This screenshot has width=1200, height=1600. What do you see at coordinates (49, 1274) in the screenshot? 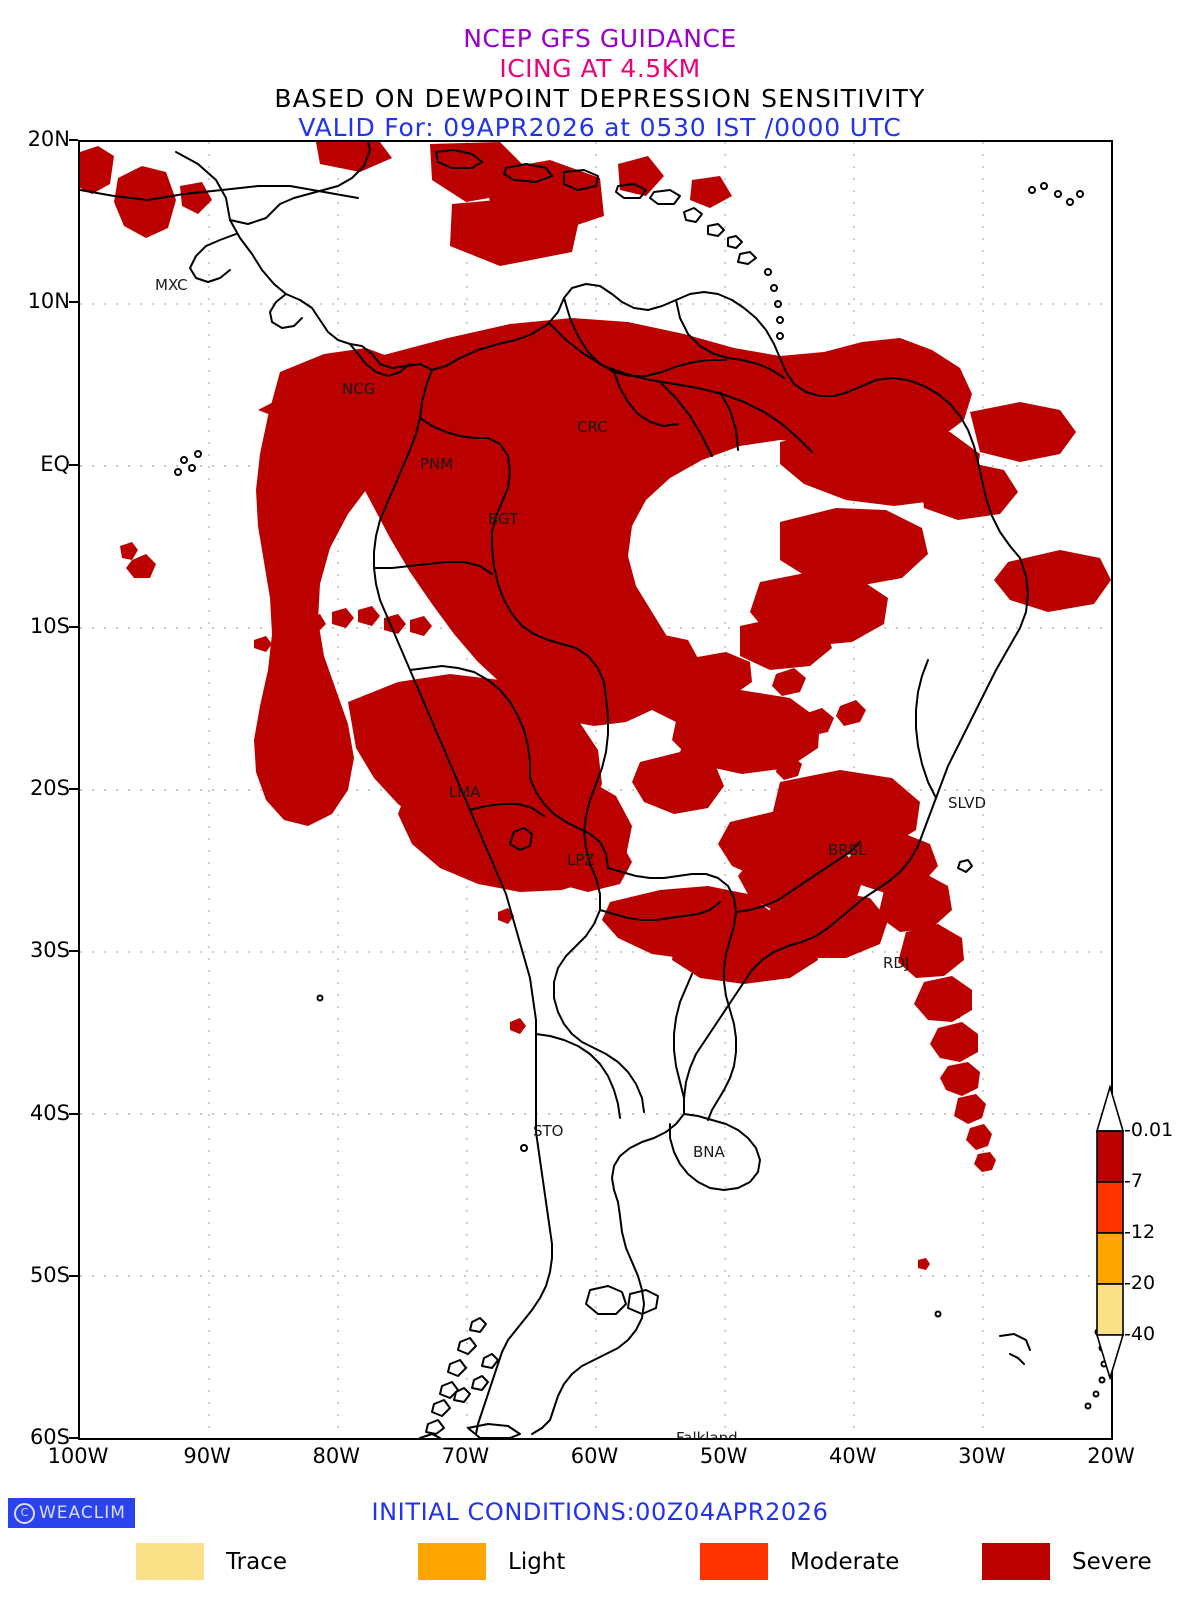
I see `y-axis-tick-50s: 50S` at bounding box center [49, 1274].